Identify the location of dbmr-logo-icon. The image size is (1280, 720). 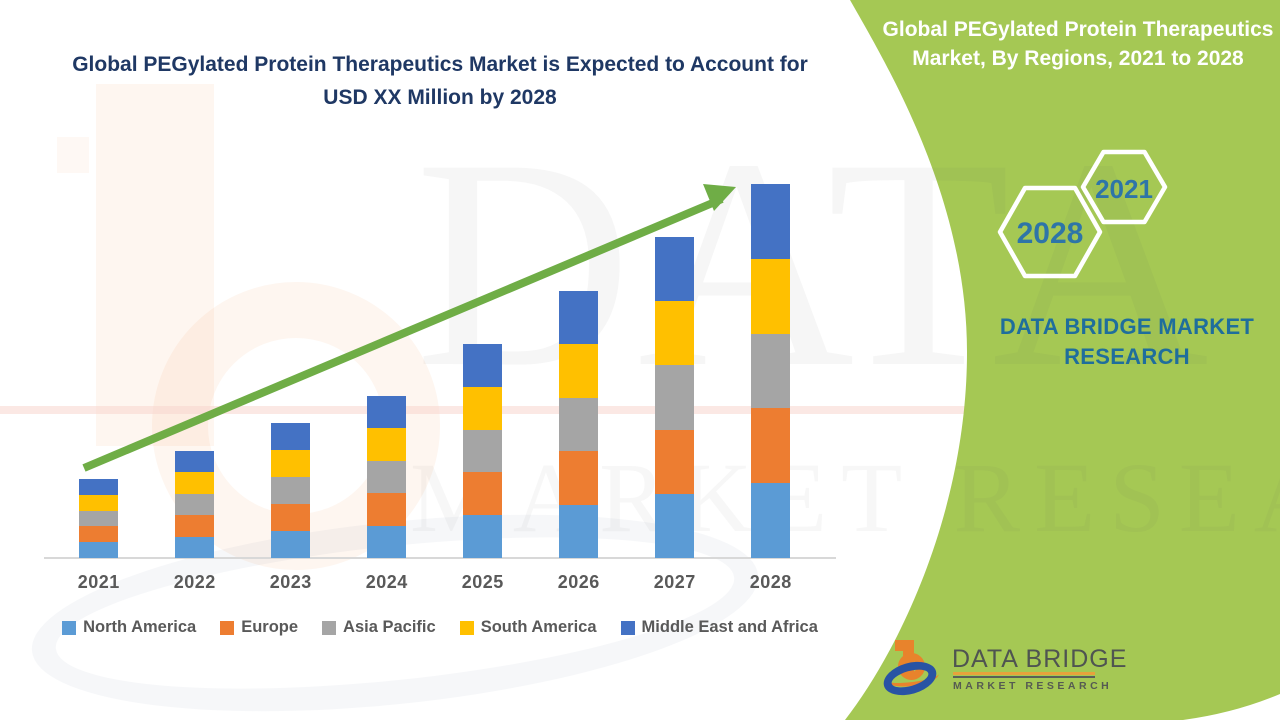
(911, 671).